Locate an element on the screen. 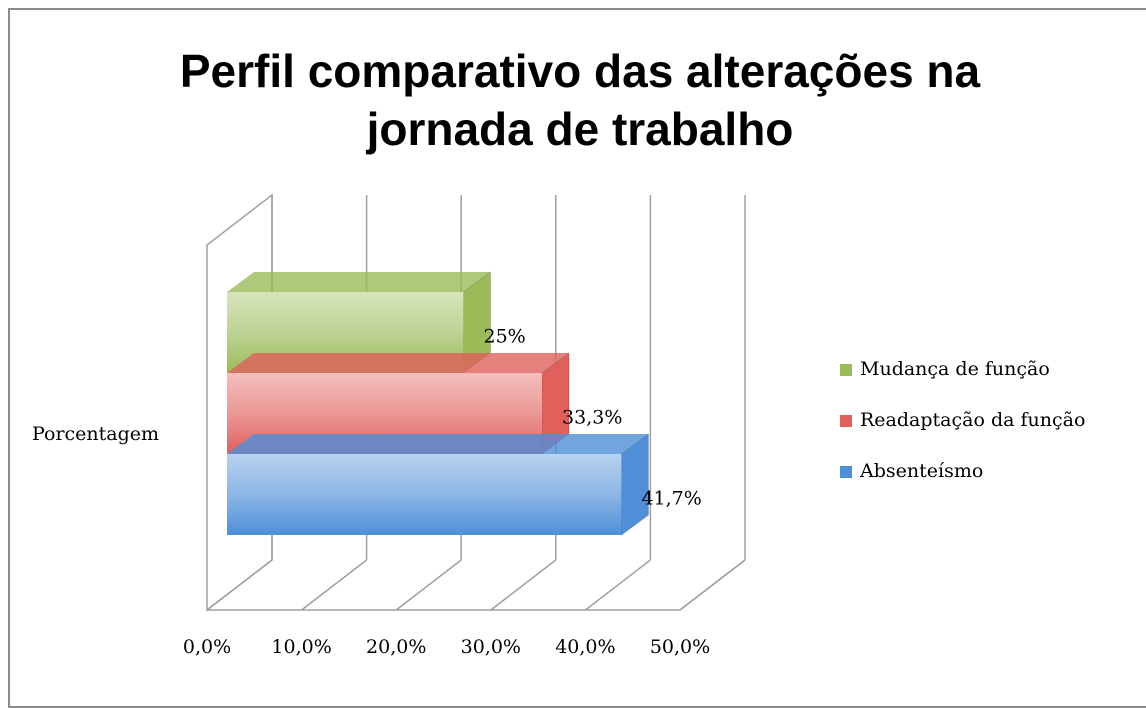 This screenshot has height=708, width=1146. x-tick-label: 50,0% is located at coordinates (680, 647).